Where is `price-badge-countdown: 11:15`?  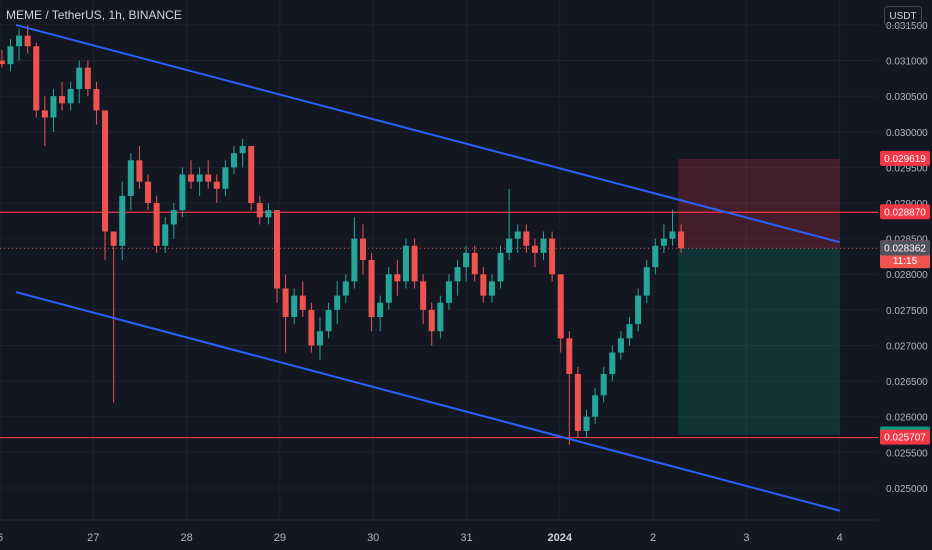
price-badge-countdown: 11:15 is located at coordinates (905, 261).